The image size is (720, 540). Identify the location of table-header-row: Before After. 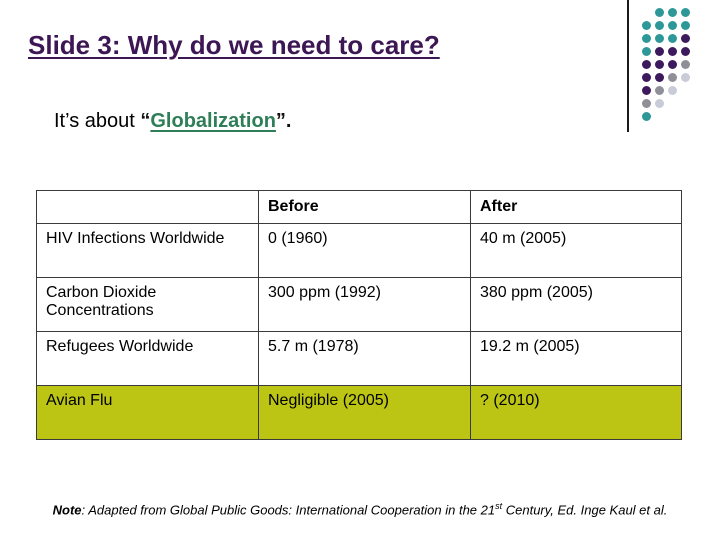
(359, 207).